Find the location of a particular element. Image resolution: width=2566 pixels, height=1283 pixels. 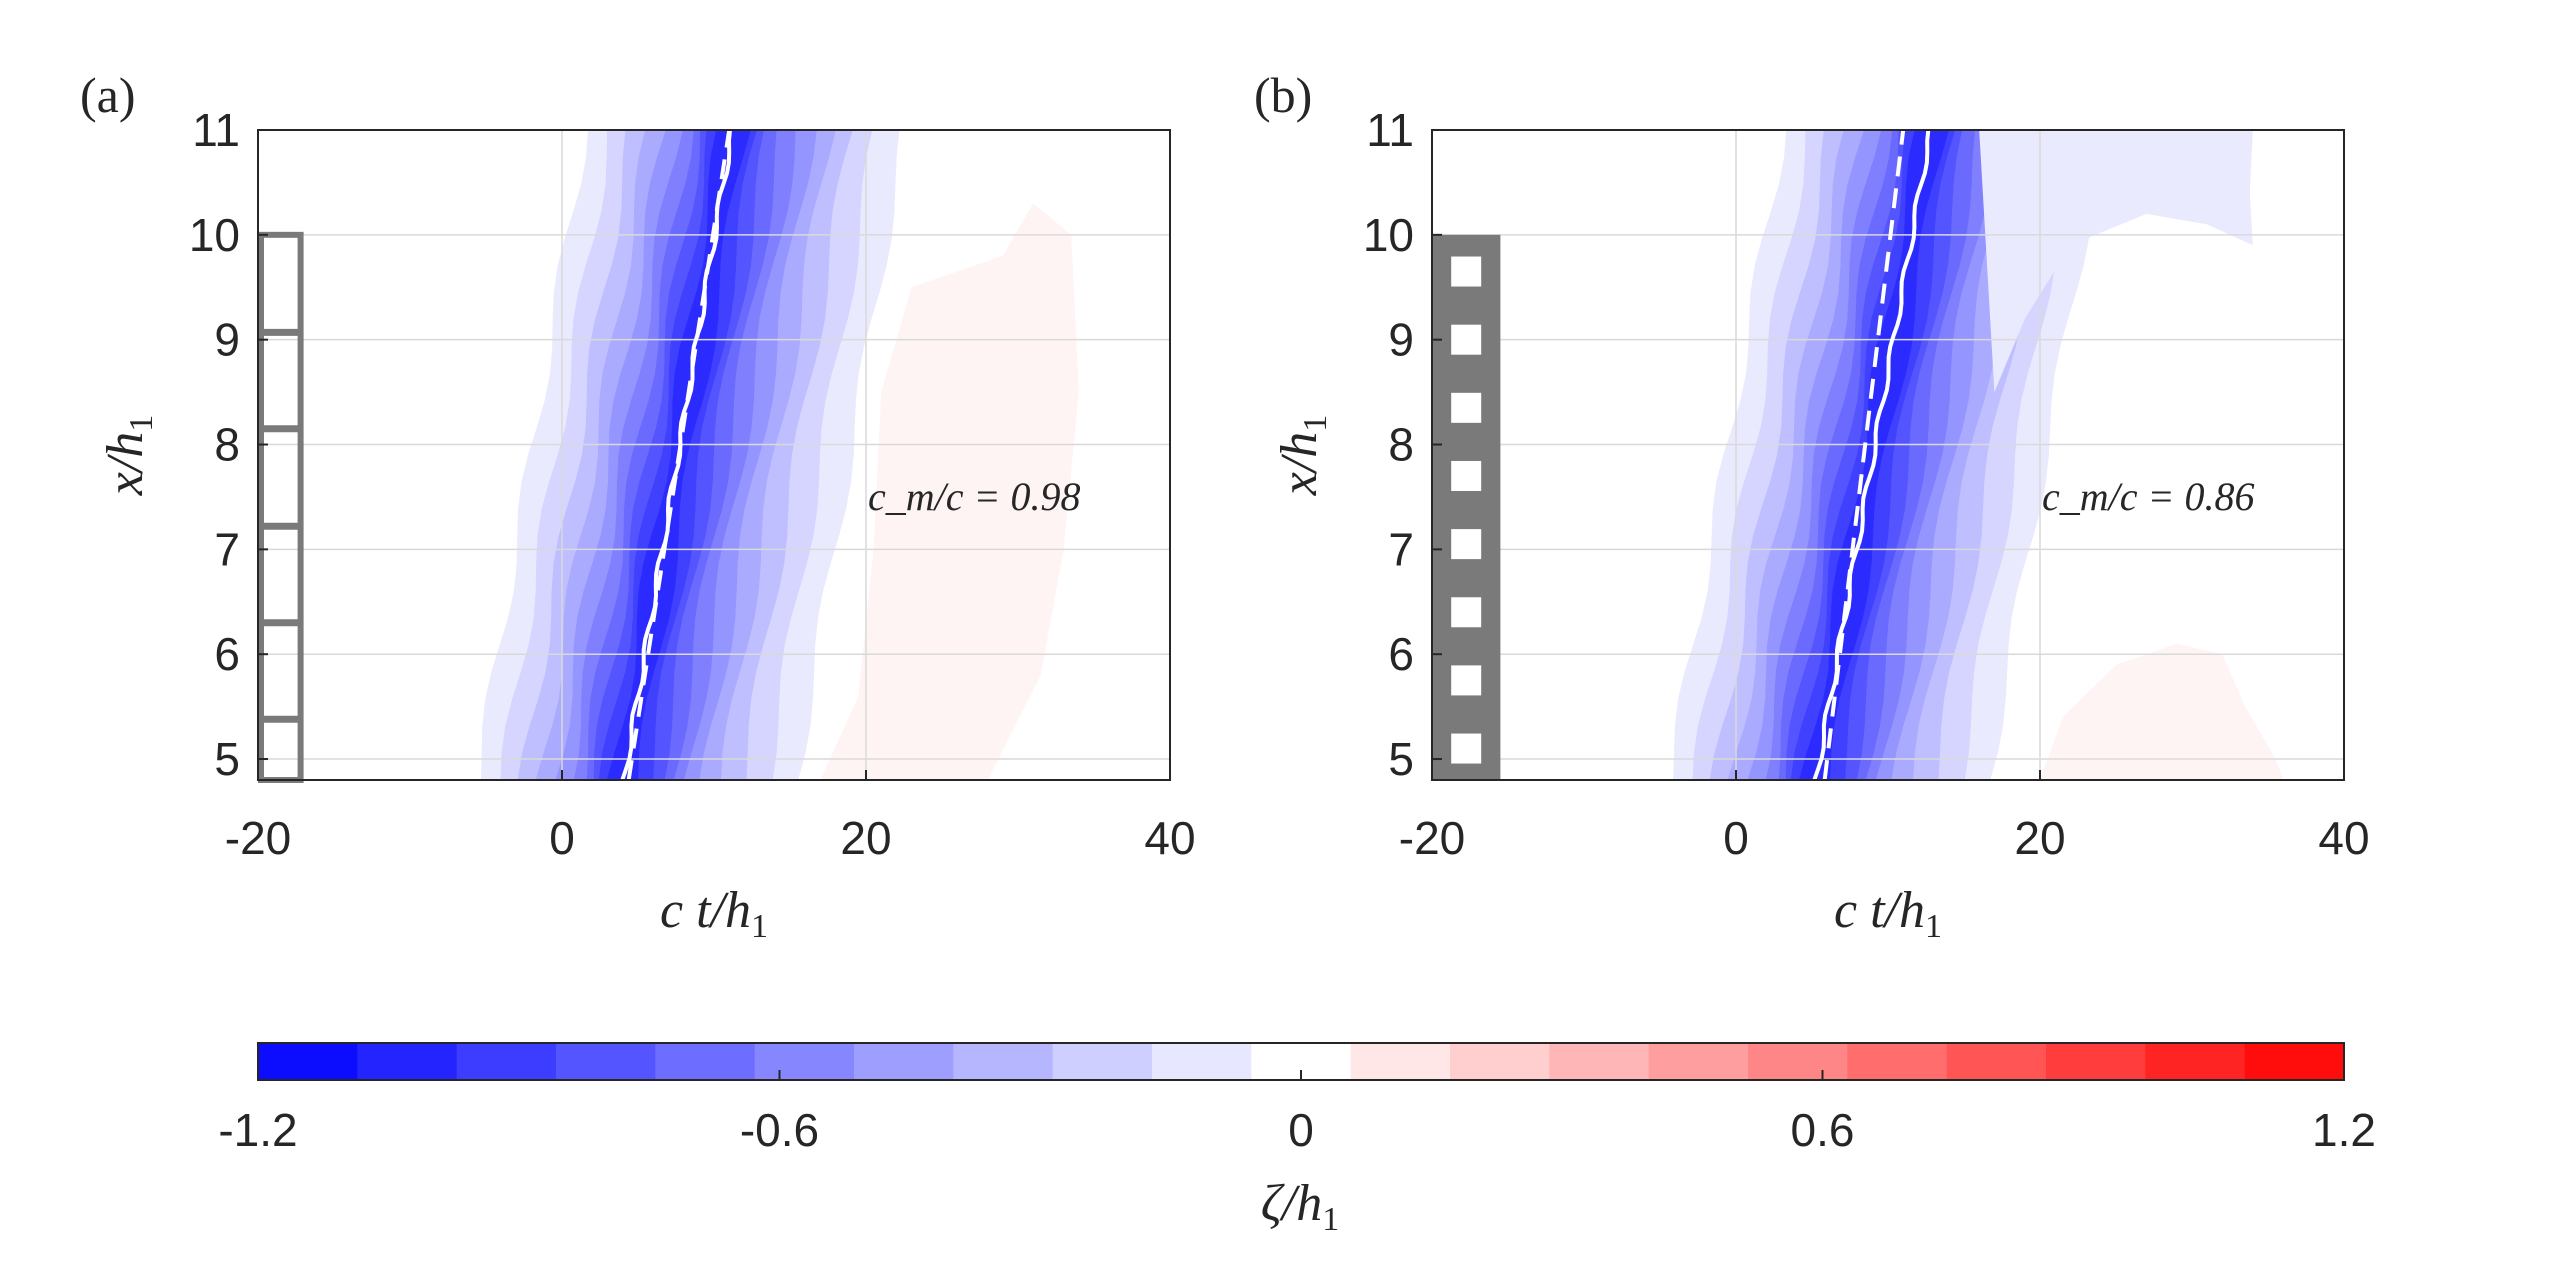

panel-a-label: (a) is located at coordinates (108, 95).